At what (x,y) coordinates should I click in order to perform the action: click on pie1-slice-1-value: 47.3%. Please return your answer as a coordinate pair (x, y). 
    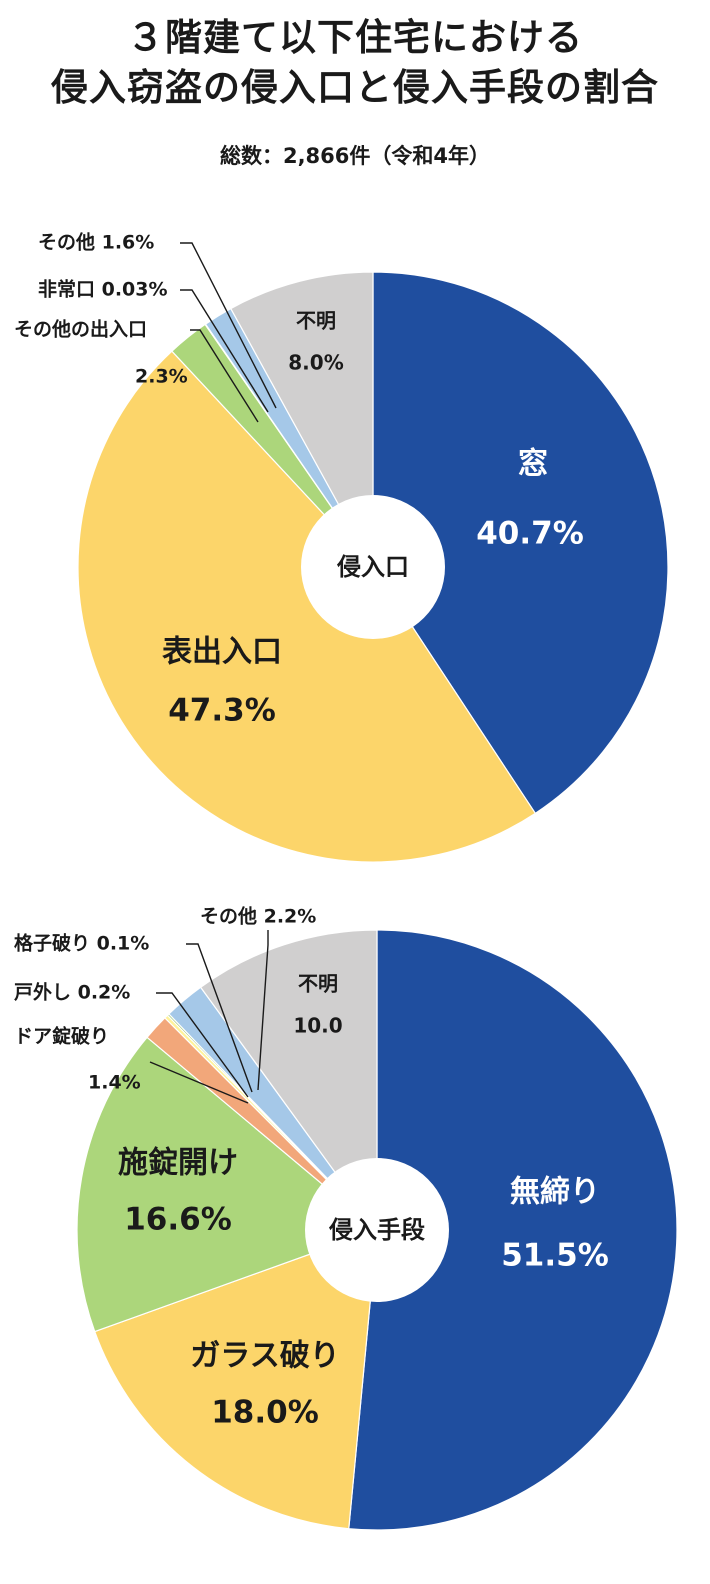
    Looking at the image, I should click on (222, 711).